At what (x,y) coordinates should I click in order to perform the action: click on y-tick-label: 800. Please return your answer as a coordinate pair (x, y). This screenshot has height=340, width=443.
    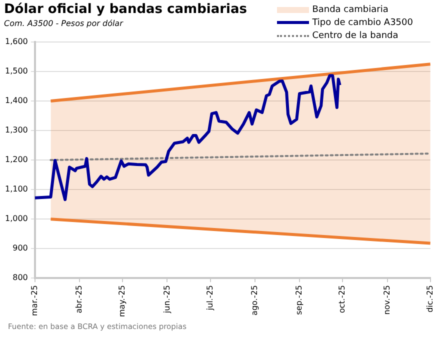
    Looking at the image, I should click on (20, 277).